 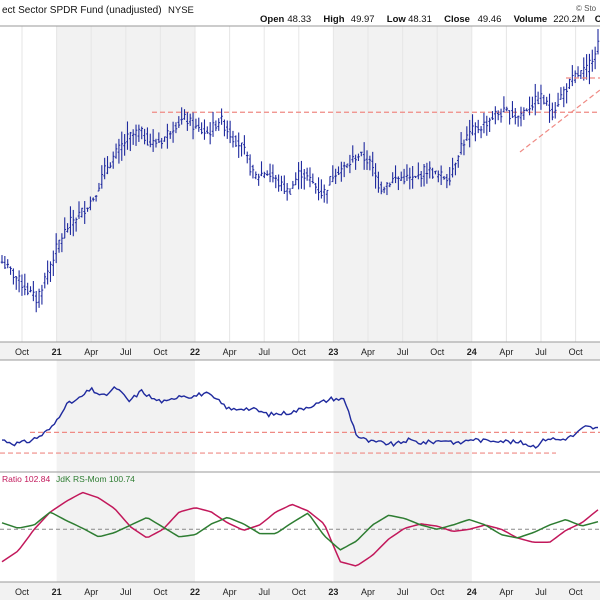 I want to click on stat-value: 220.2M, so click(x=569, y=19).